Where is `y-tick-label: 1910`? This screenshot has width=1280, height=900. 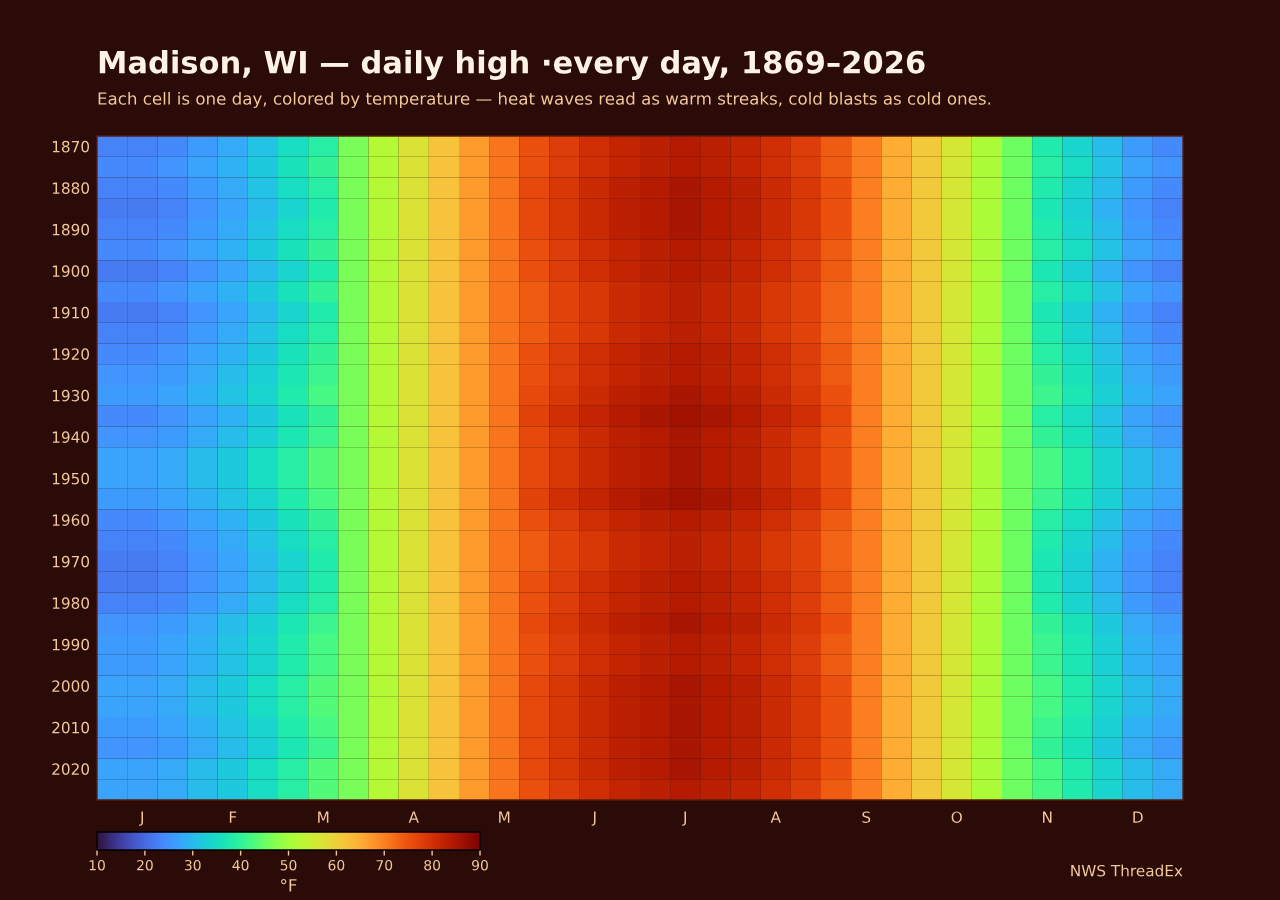
y-tick-label: 1910 is located at coordinates (71, 312).